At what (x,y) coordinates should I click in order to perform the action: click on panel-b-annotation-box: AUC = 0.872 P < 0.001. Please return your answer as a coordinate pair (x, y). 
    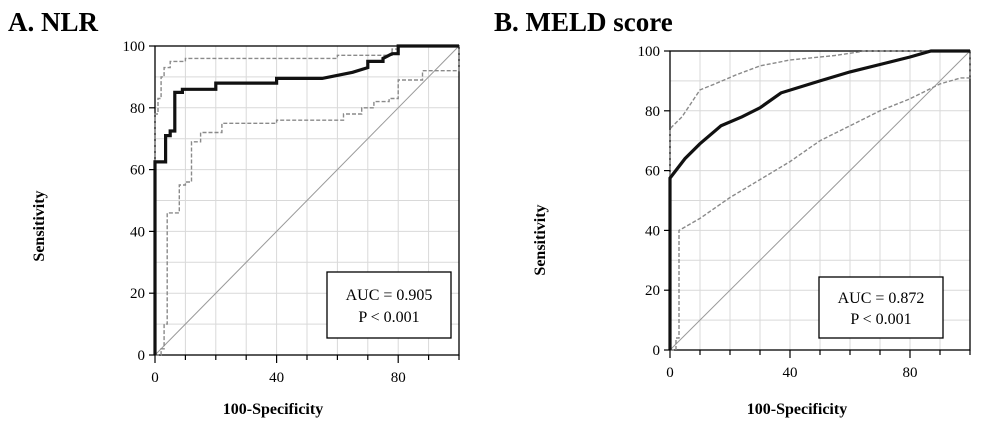
    Looking at the image, I should click on (881, 307).